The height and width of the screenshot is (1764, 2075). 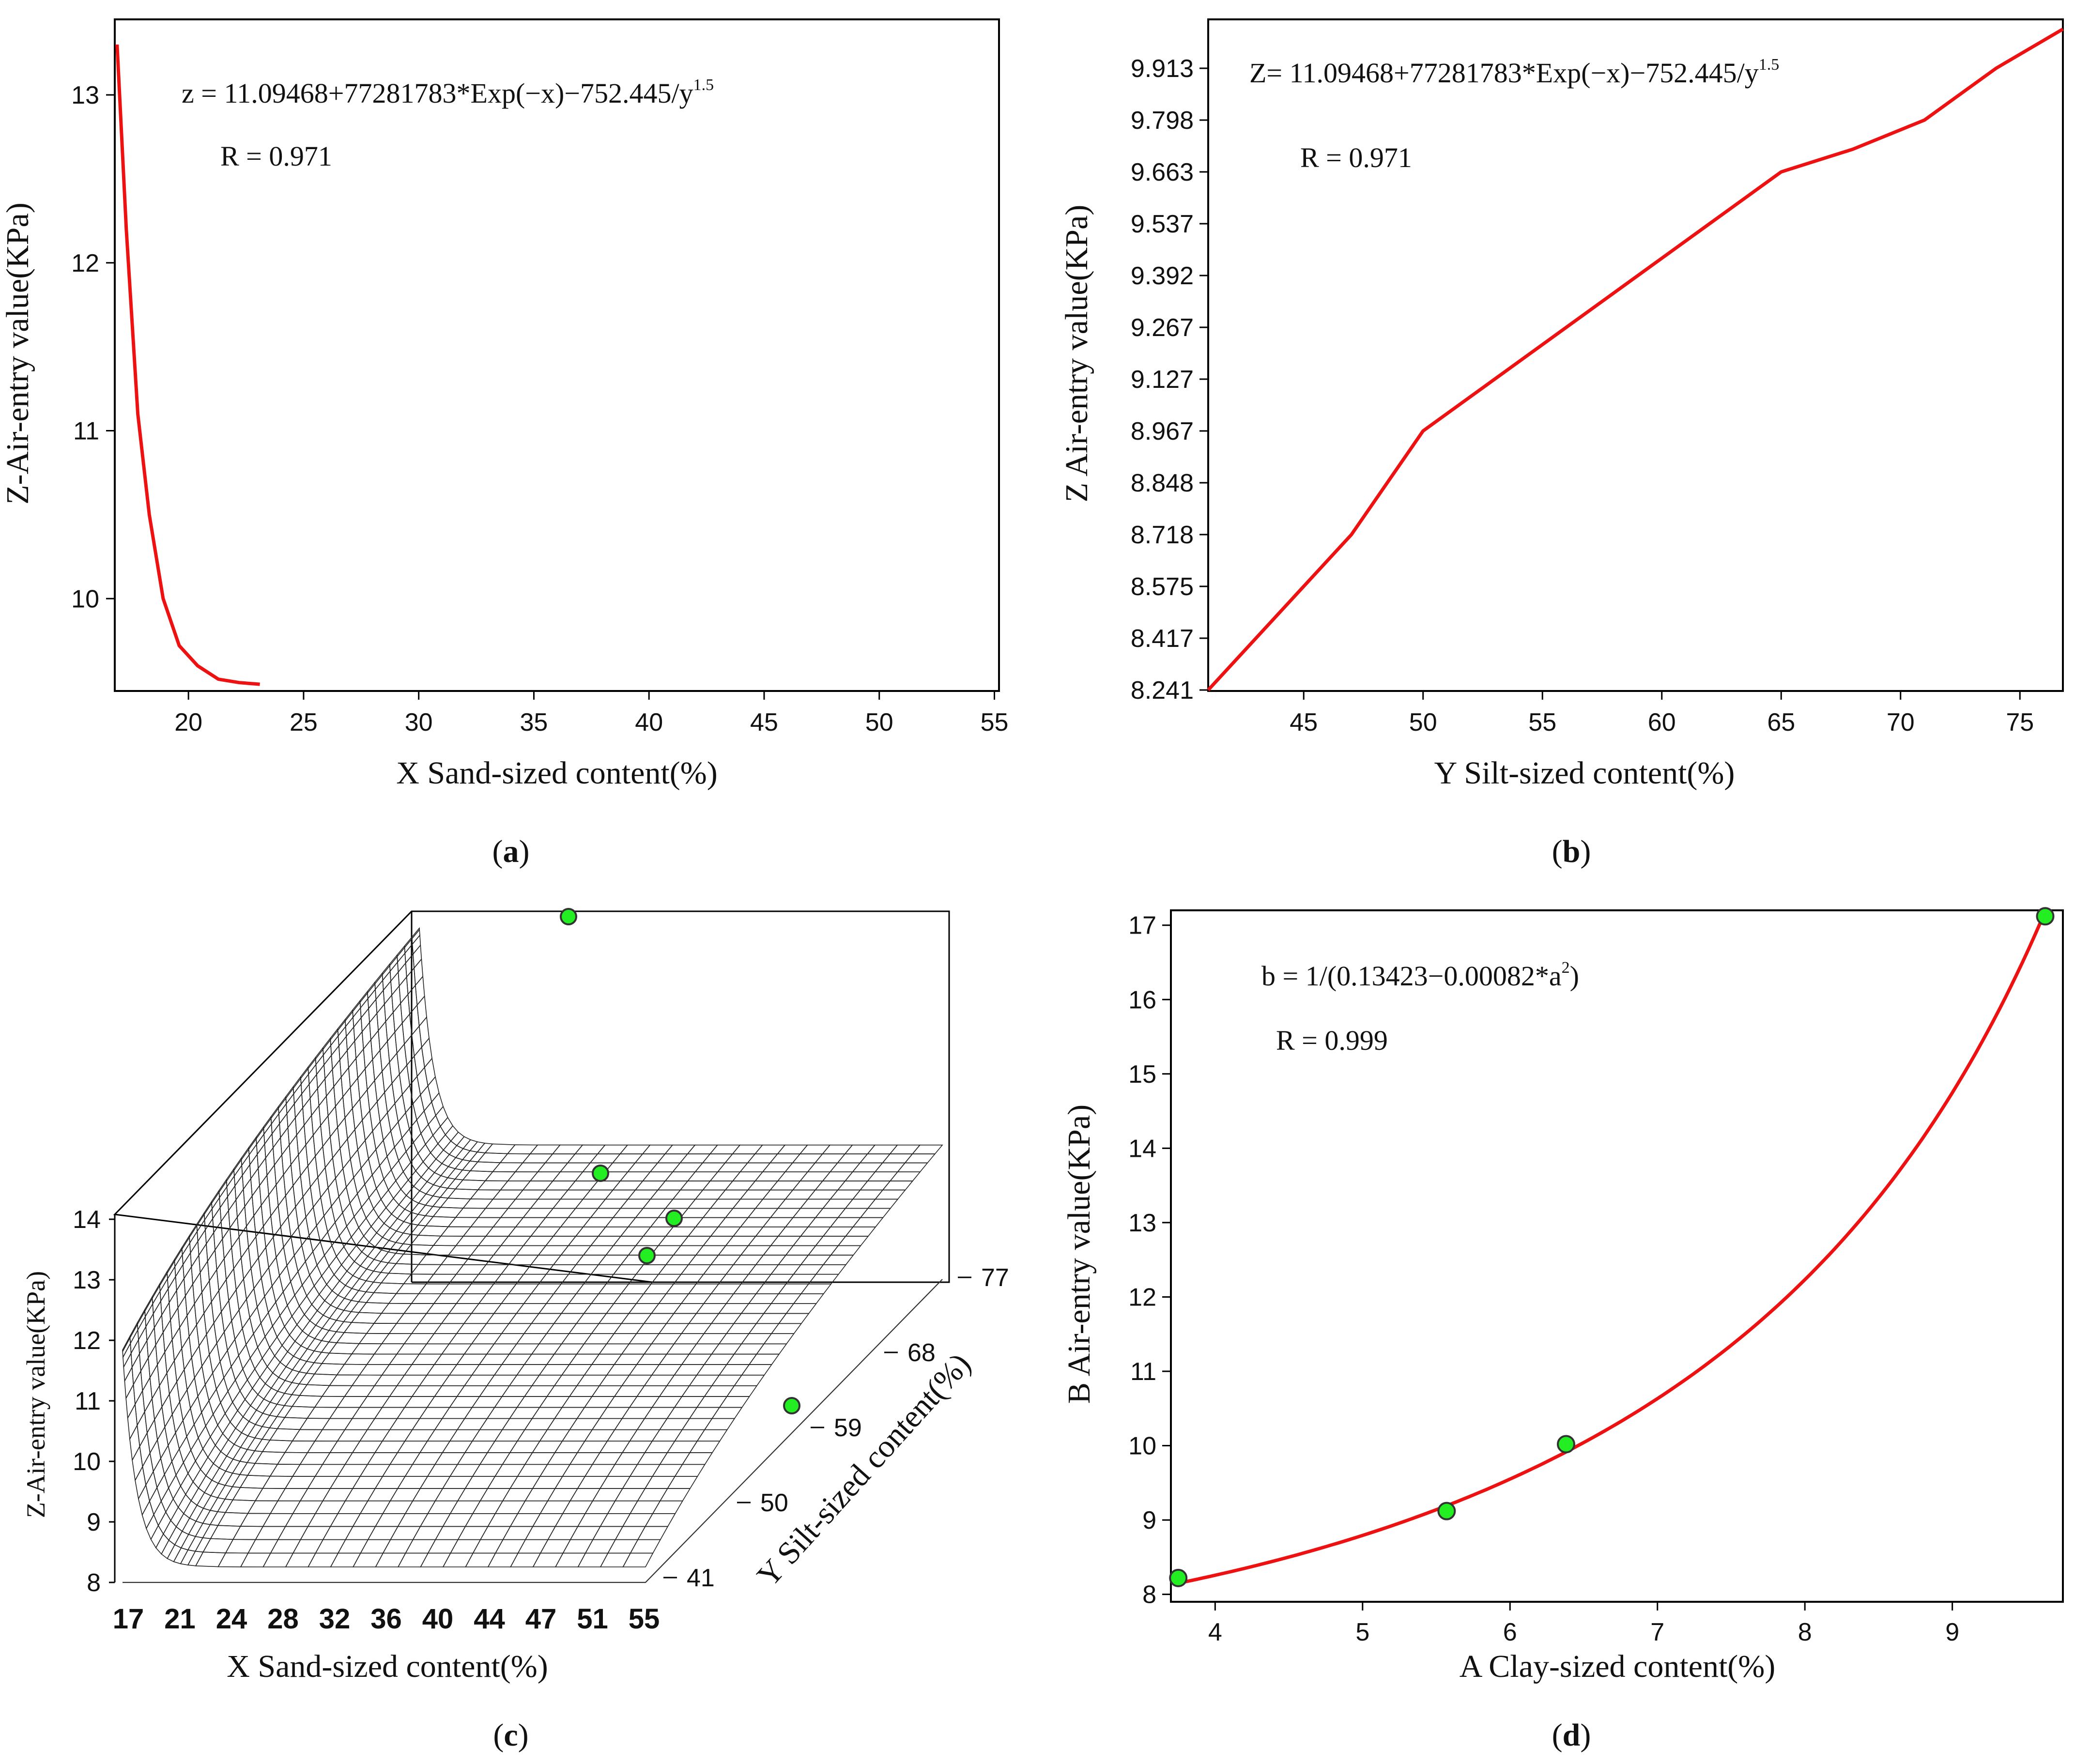 I want to click on y-tick-label-b: 8.241, so click(x=1162, y=690).